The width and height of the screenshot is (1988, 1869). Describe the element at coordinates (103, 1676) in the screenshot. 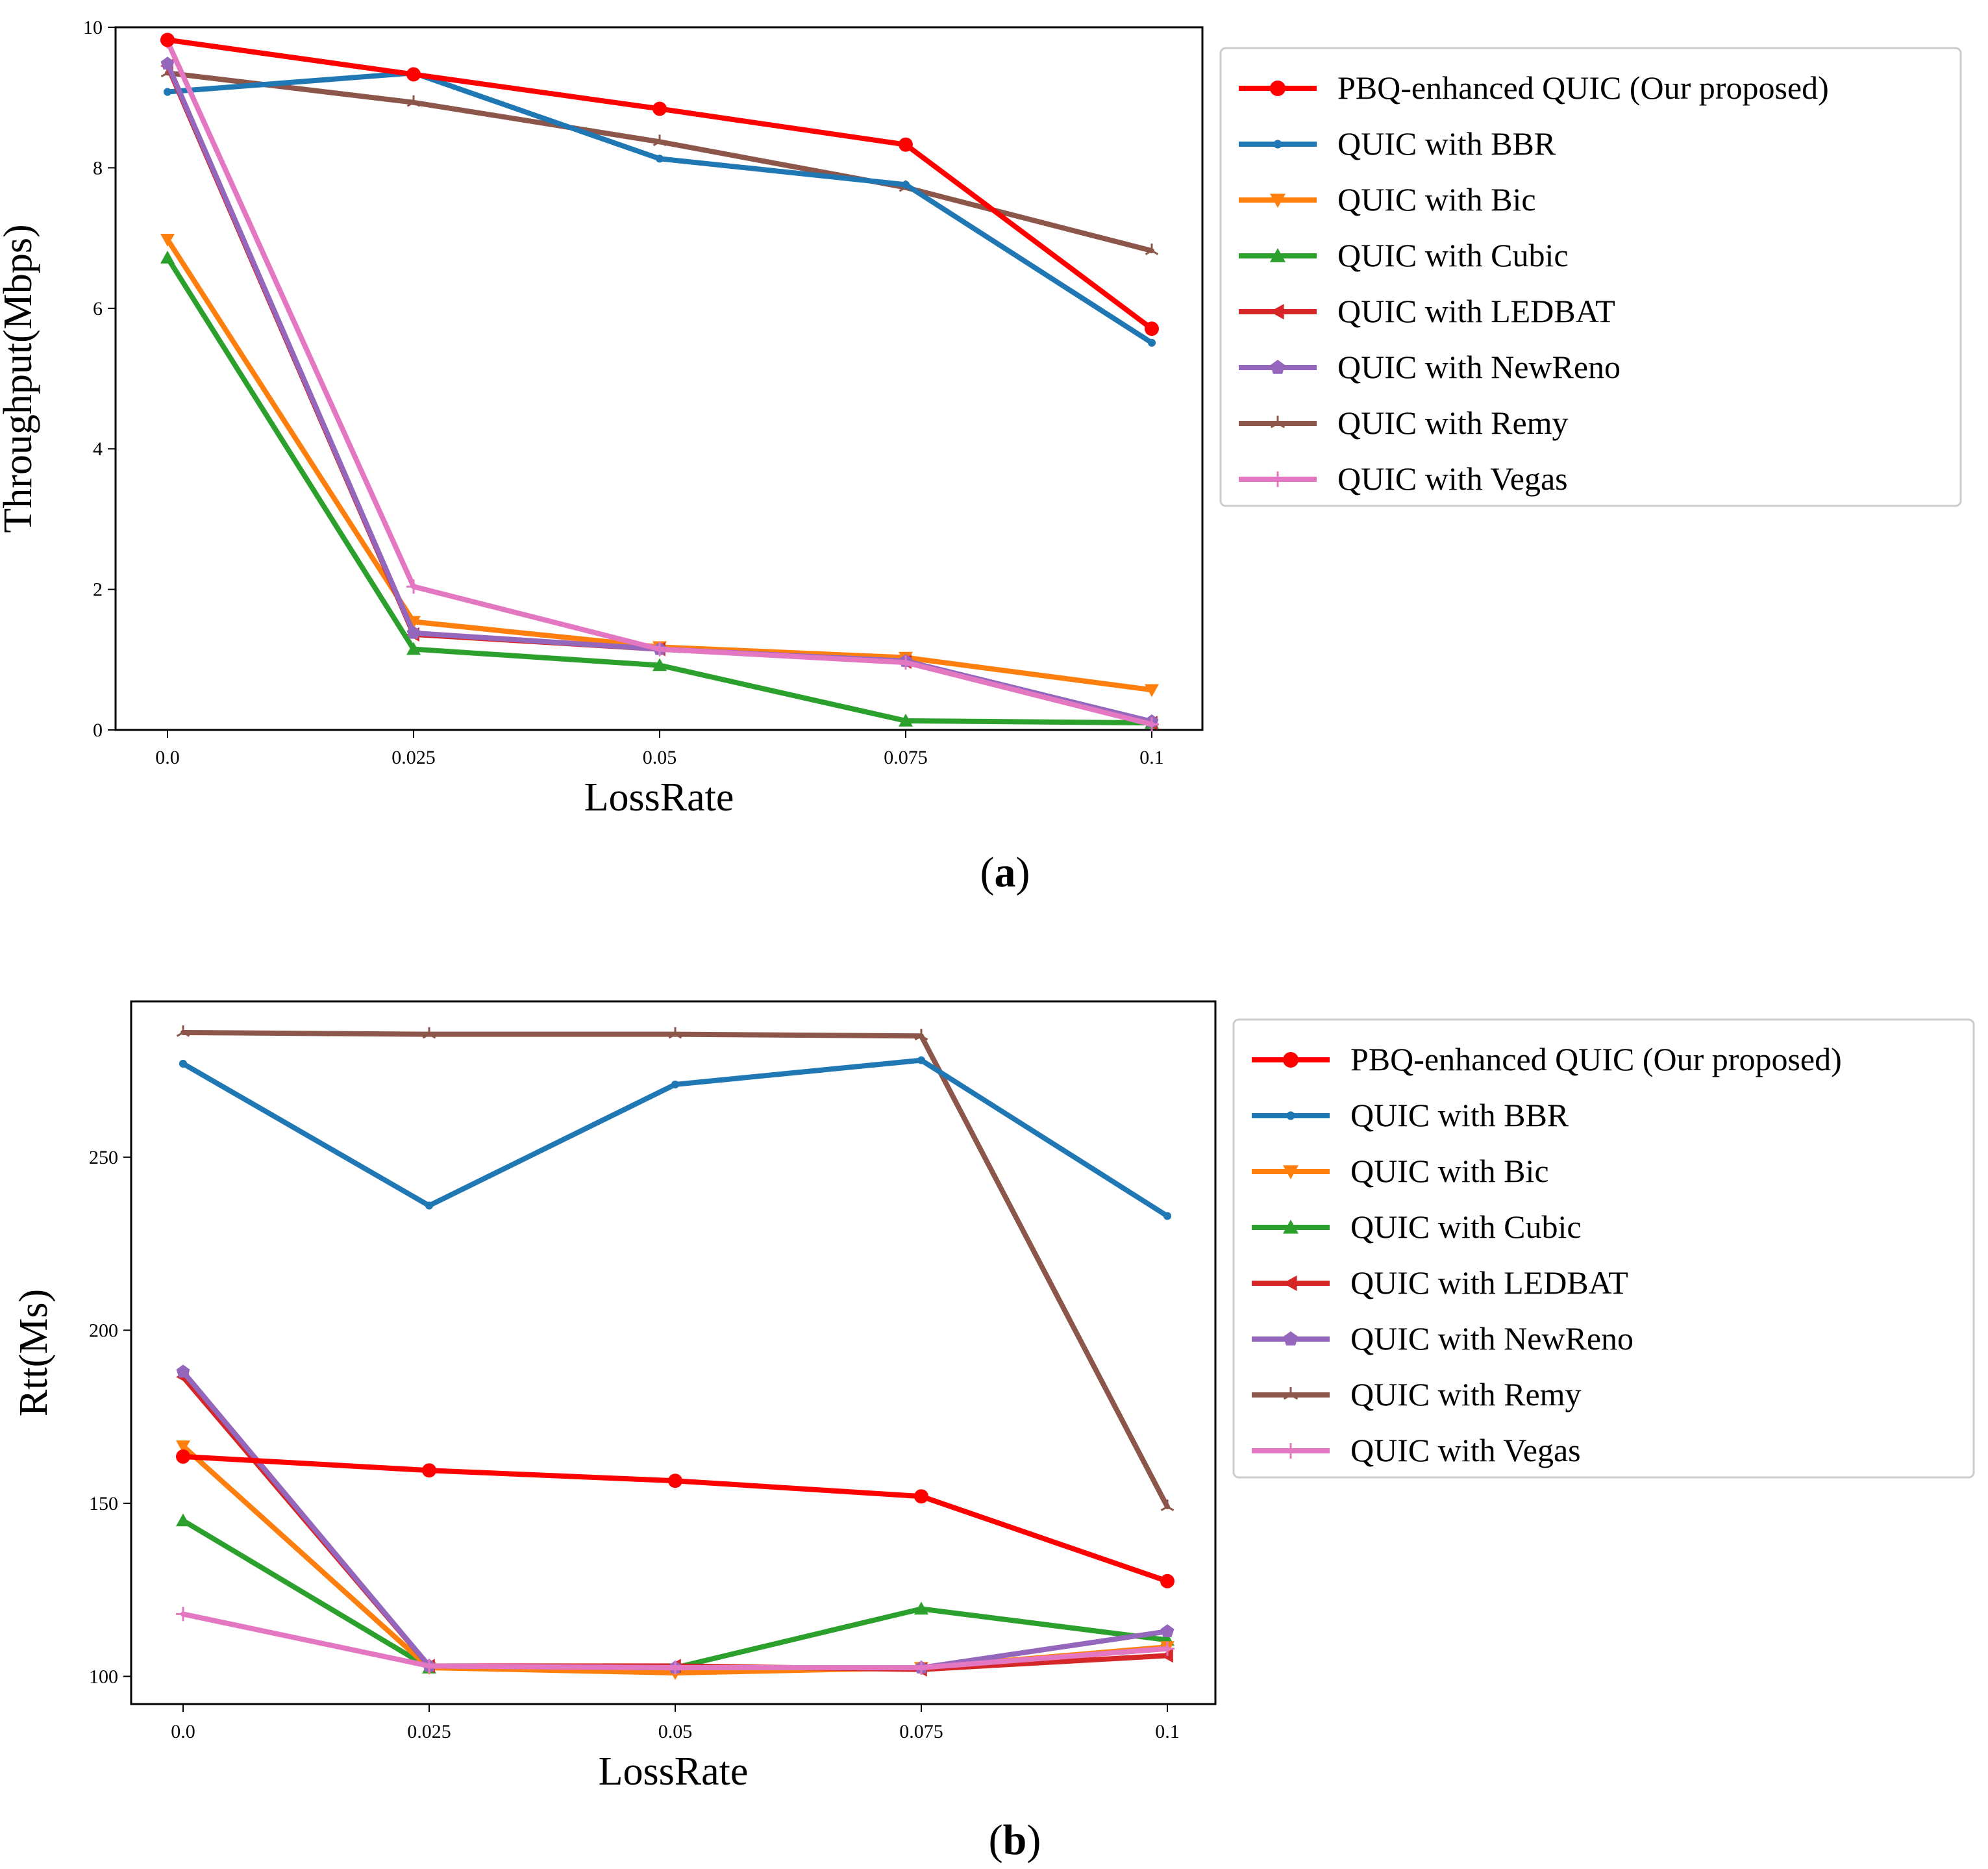

I see `y-tick-label: 100` at that location.